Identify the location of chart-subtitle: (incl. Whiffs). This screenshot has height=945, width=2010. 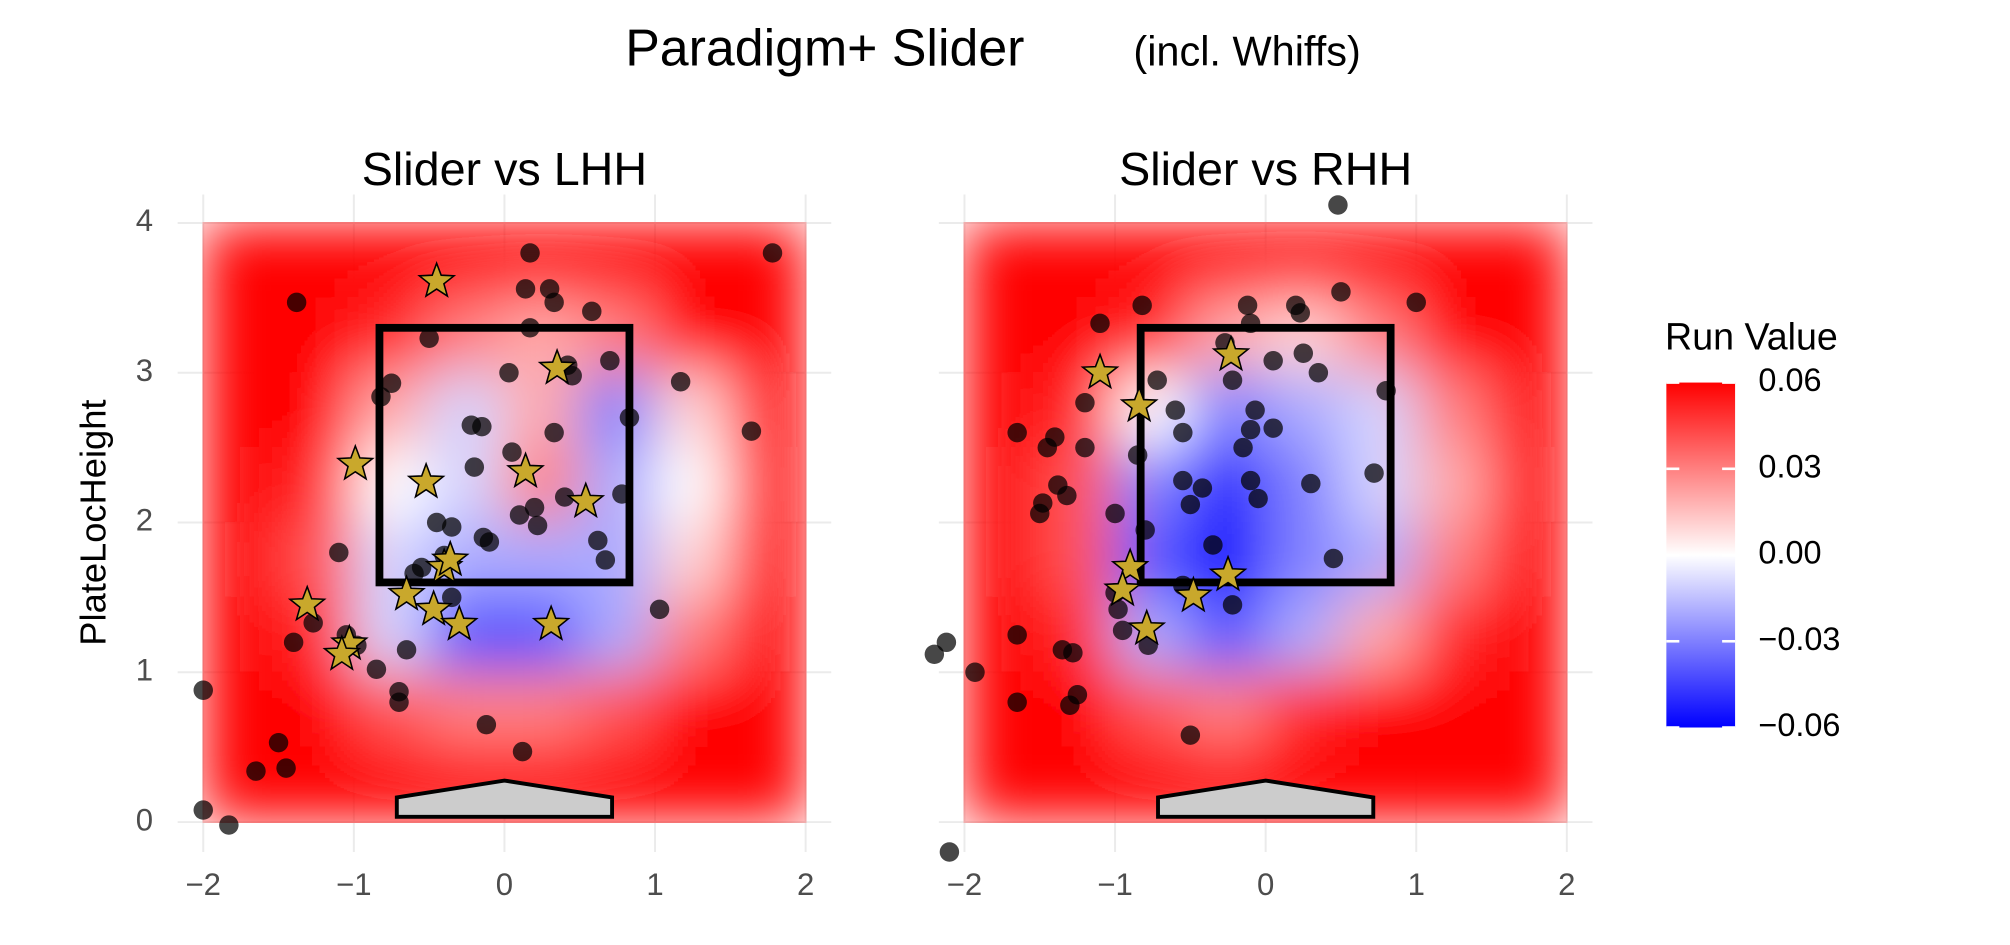
(1246, 50).